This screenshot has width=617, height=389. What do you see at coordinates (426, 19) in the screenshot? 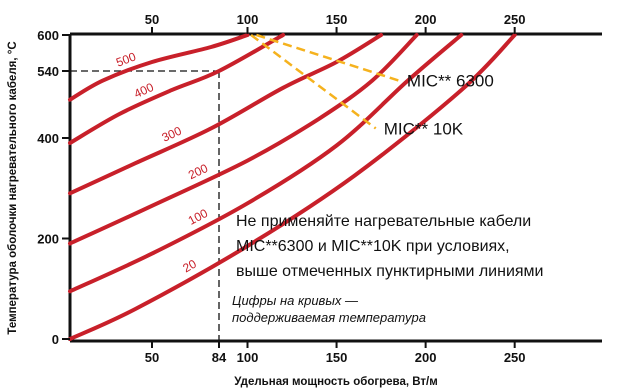
I see `x-tick-label-top: 200` at bounding box center [426, 19].